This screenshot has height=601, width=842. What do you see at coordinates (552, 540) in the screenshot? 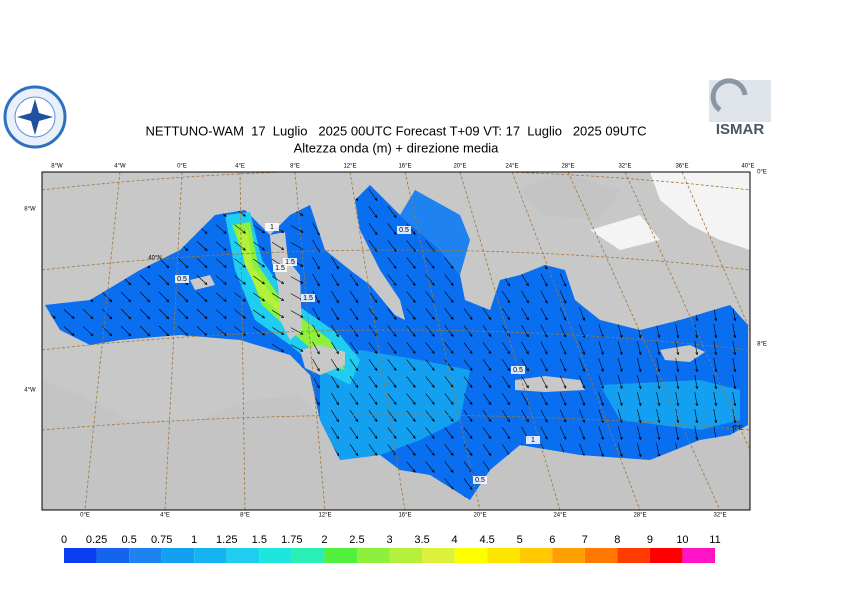
I see `colorbar-tick-label: 6` at bounding box center [552, 540].